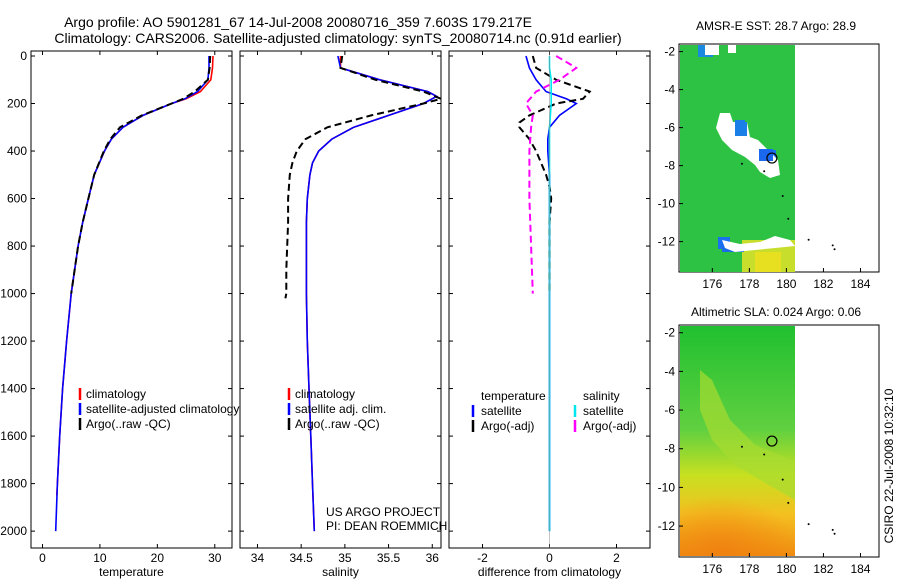 This screenshot has height=580, width=900. Describe the element at coordinates (786, 569) in the screenshot. I see `x-tick-label: 180` at that location.